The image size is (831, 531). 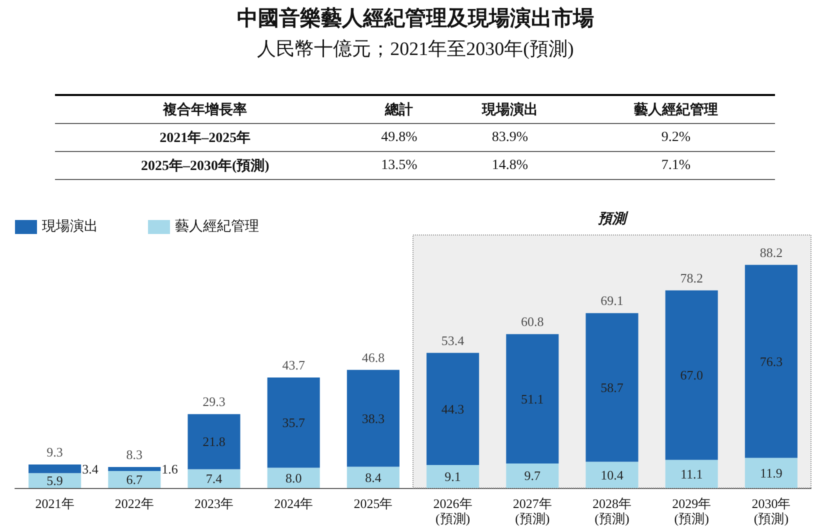 What do you see at coordinates (217, 226) in the screenshot?
I see `legend-label: 藝人經紀管理` at bounding box center [217, 226].